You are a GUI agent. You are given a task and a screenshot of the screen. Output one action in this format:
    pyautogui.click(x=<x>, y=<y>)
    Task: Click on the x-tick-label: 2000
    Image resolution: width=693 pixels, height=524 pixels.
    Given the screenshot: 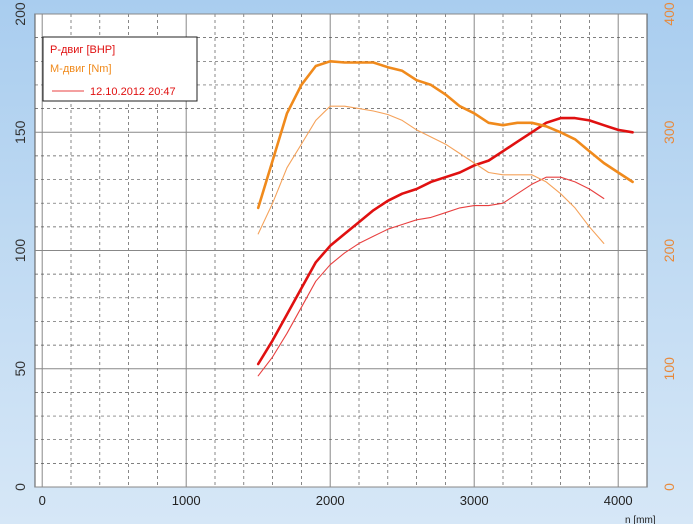 What is the action you would take?
    pyautogui.click(x=330, y=500)
    